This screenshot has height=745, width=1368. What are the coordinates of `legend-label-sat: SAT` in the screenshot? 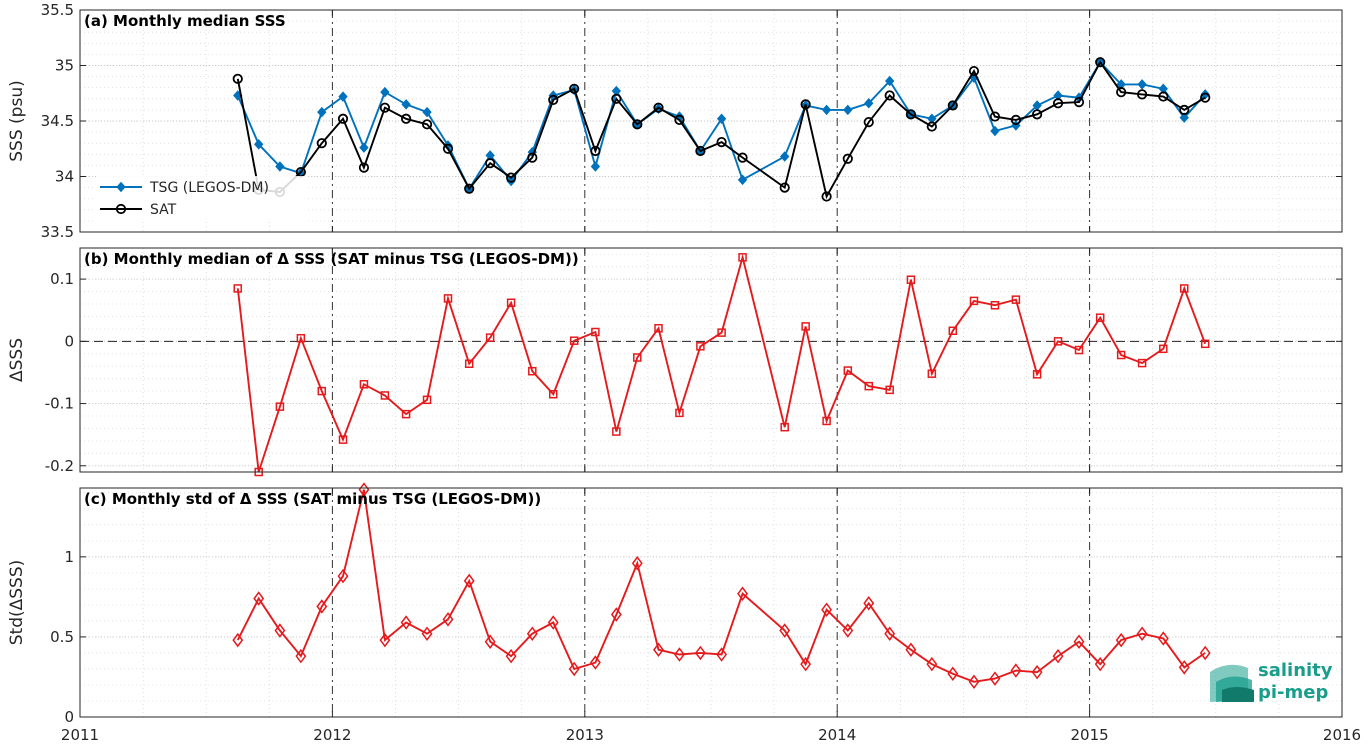 It's located at (163, 210).